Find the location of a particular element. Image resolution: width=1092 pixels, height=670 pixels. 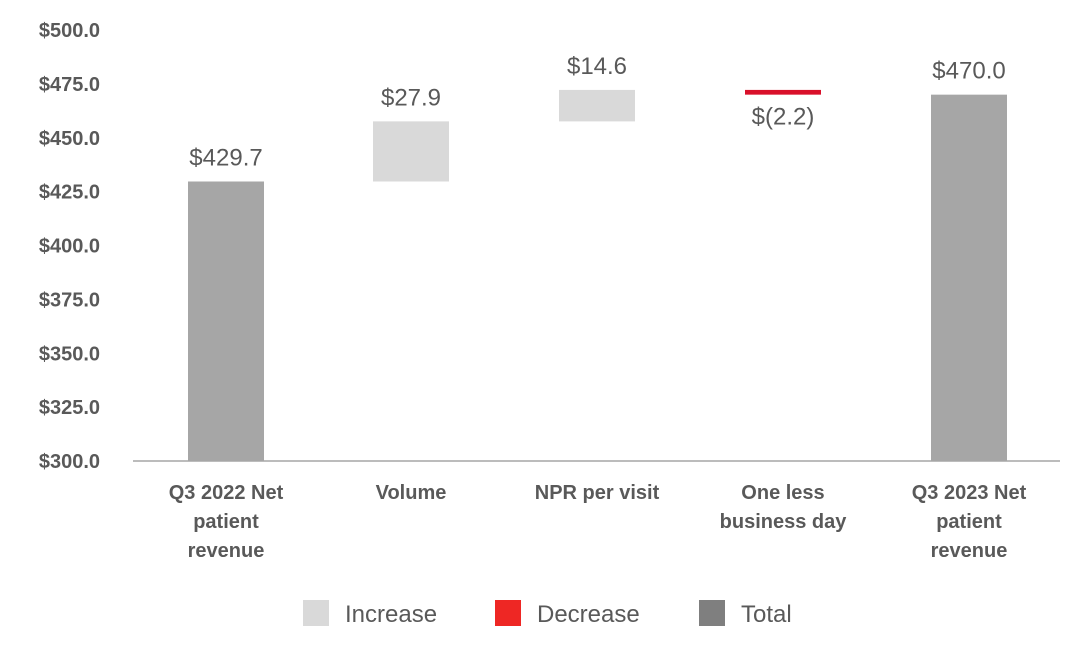

data-label: $429.7 is located at coordinates (225, 157).